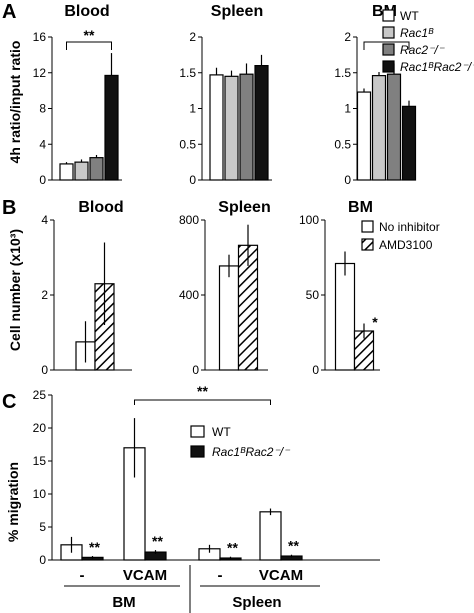  What do you see at coordinates (417, 33) in the screenshot?
I see `legend-a-label: Rac1ᴮ` at bounding box center [417, 33].